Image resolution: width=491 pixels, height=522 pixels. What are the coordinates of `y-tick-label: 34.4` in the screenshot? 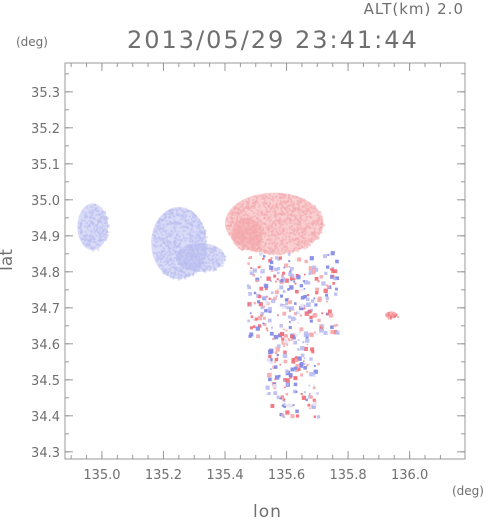 It's located at (45, 417).